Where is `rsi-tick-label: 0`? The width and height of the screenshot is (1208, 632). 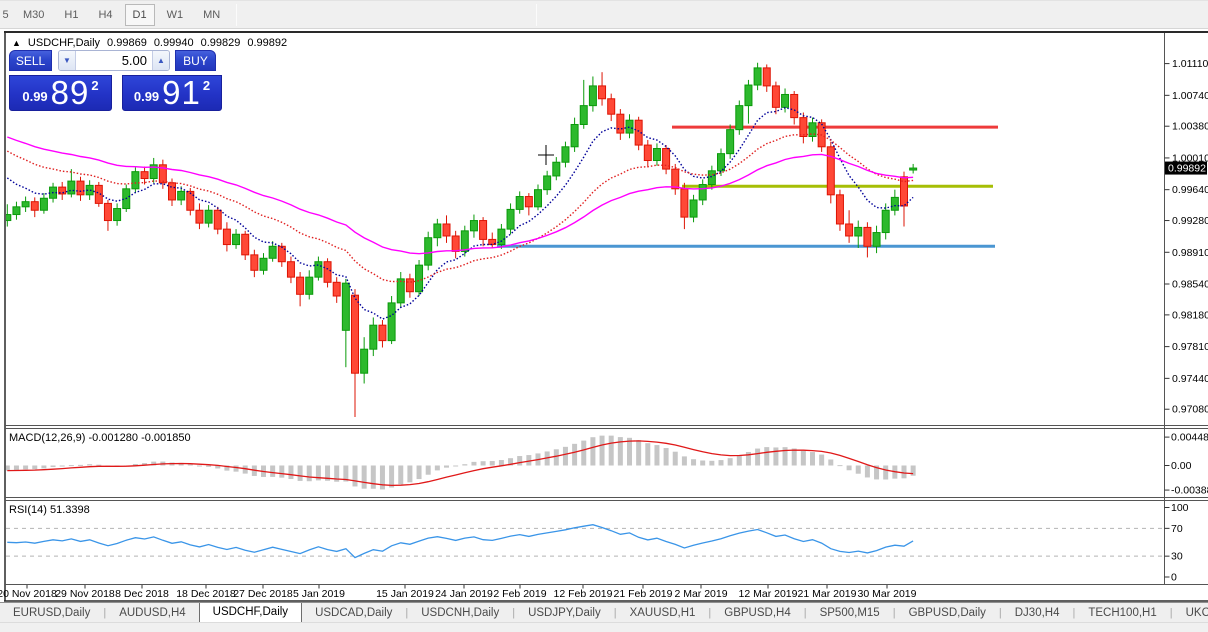 rsi-tick-label: 0 is located at coordinates (1174, 578).